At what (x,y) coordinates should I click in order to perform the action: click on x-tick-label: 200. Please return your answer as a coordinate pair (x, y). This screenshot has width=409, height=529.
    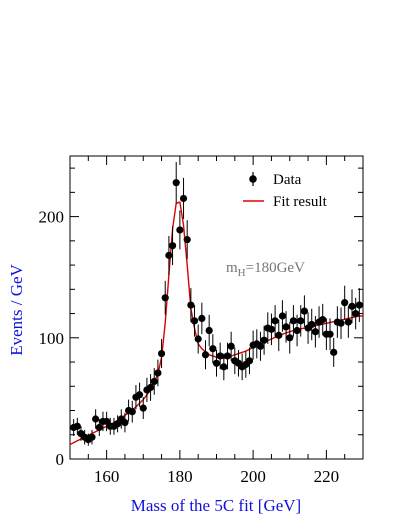
    Looking at the image, I should click on (253, 476).